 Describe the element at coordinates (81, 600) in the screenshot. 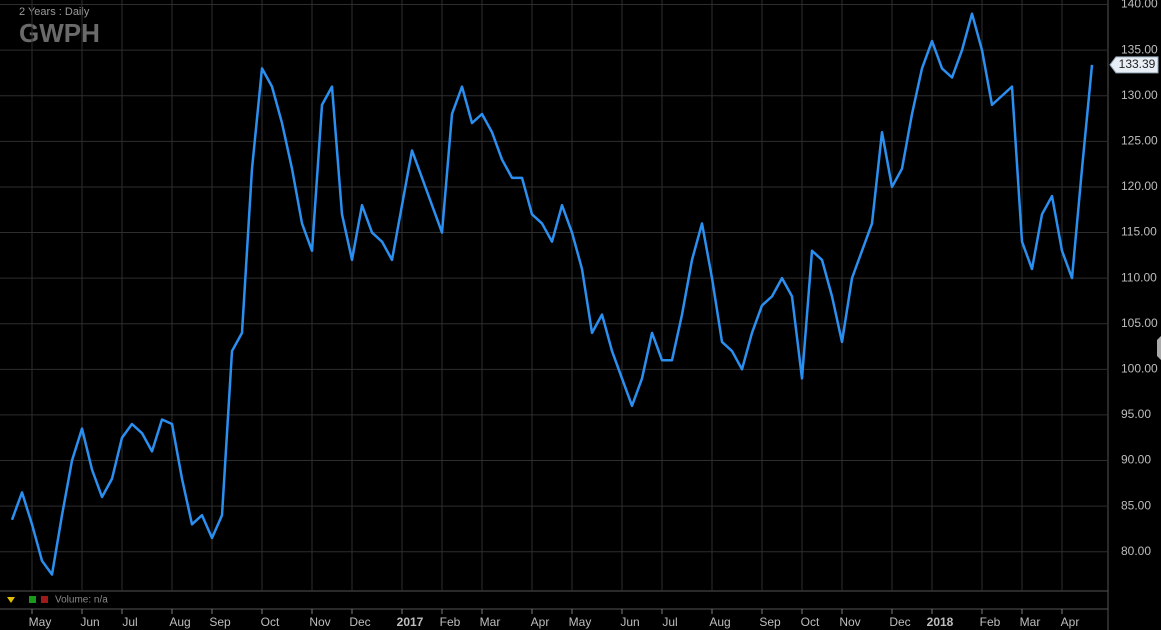

I see `volume-label: Volume: n/a` at that location.